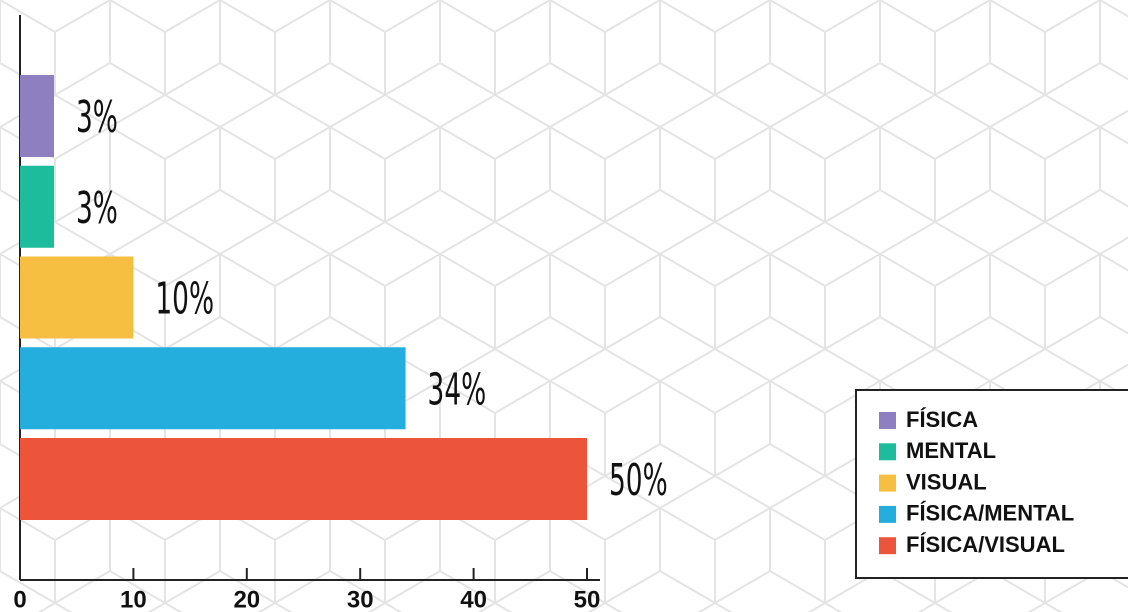 Image resolution: width=1128 pixels, height=612 pixels. Describe the element at coordinates (985, 544) in the screenshot. I see `legend-label: FÍSICA/VISUAL` at that location.